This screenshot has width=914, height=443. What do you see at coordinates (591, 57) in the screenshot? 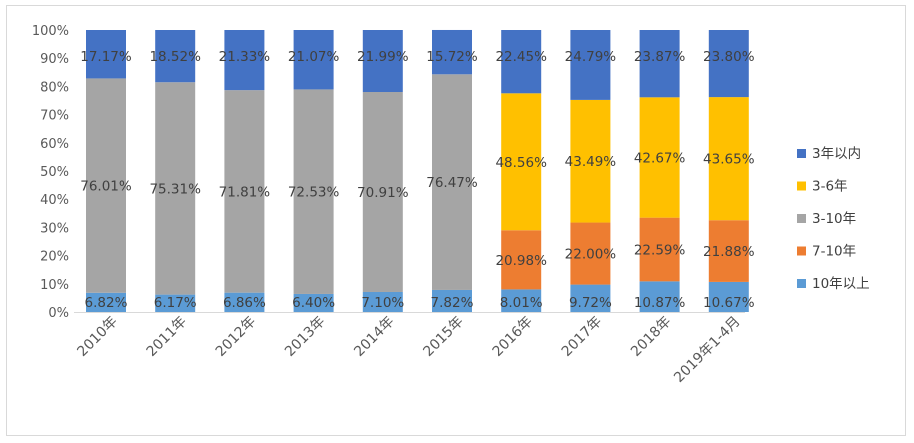
I see `data-label: 24.79%` at bounding box center [591, 57].